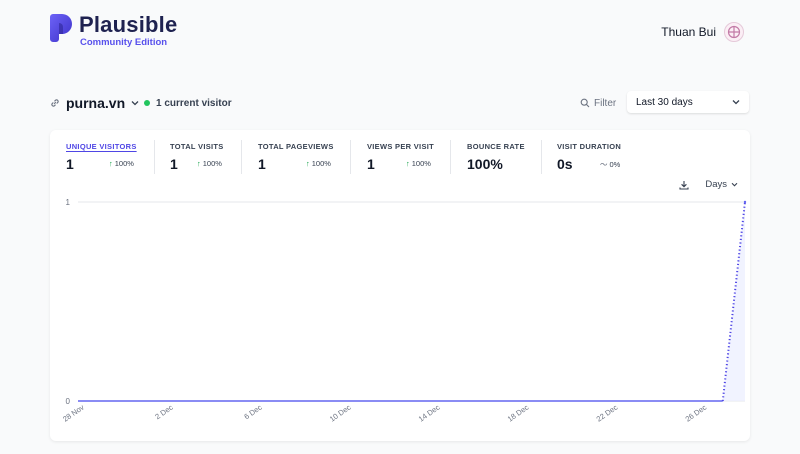 This screenshot has height=454, width=800. What do you see at coordinates (147, 103) in the screenshot?
I see `live-dot-icon` at bounding box center [147, 103].